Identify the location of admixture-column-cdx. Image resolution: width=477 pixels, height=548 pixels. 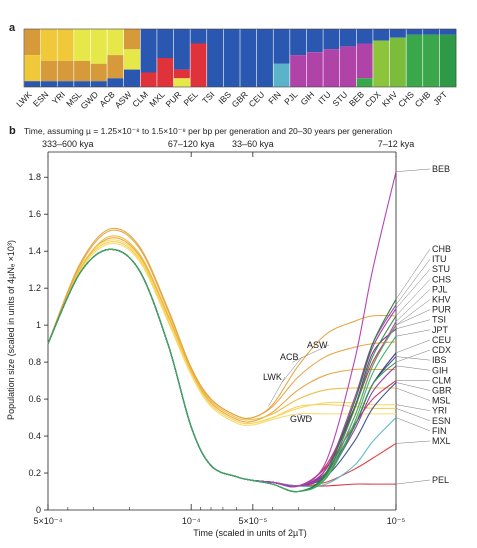
(381, 58).